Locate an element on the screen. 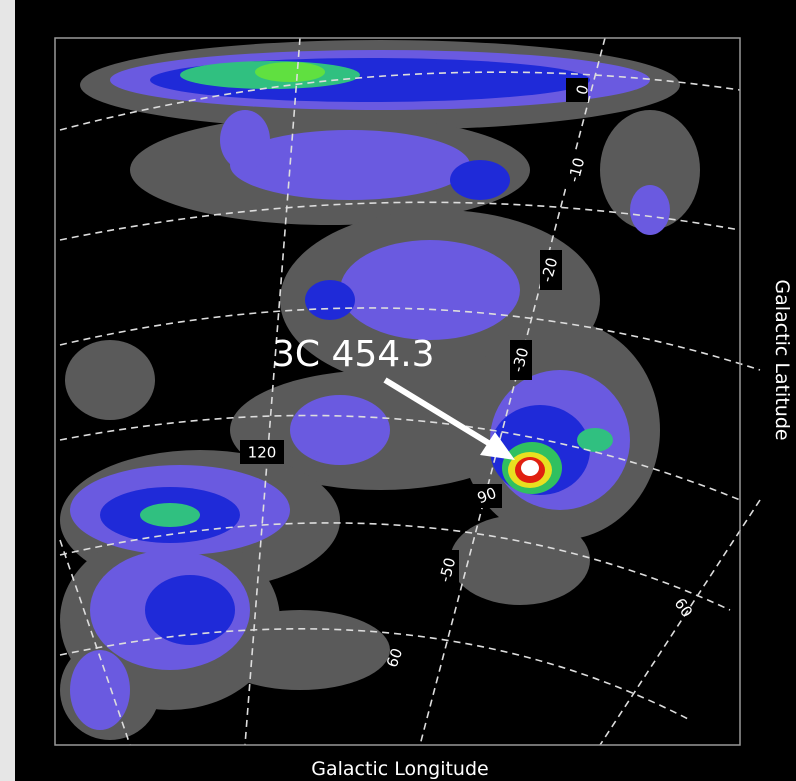  grid-label: -10 is located at coordinates (577, 170).